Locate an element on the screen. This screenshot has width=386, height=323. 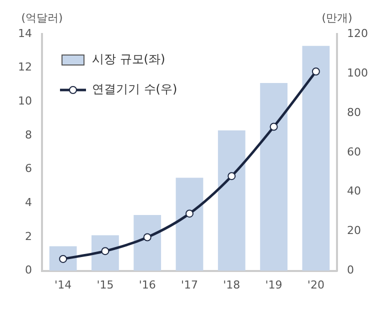
x-tick-label: '20 is located at coordinates (315, 285).